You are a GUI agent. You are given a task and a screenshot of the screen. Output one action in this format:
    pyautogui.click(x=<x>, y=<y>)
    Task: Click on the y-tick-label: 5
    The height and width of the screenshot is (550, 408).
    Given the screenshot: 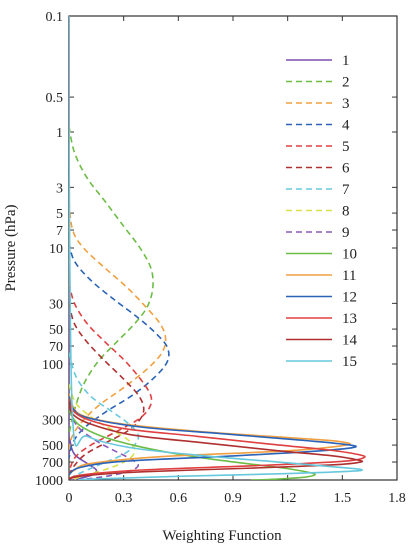 What is the action you would take?
    pyautogui.click(x=59, y=214)
    